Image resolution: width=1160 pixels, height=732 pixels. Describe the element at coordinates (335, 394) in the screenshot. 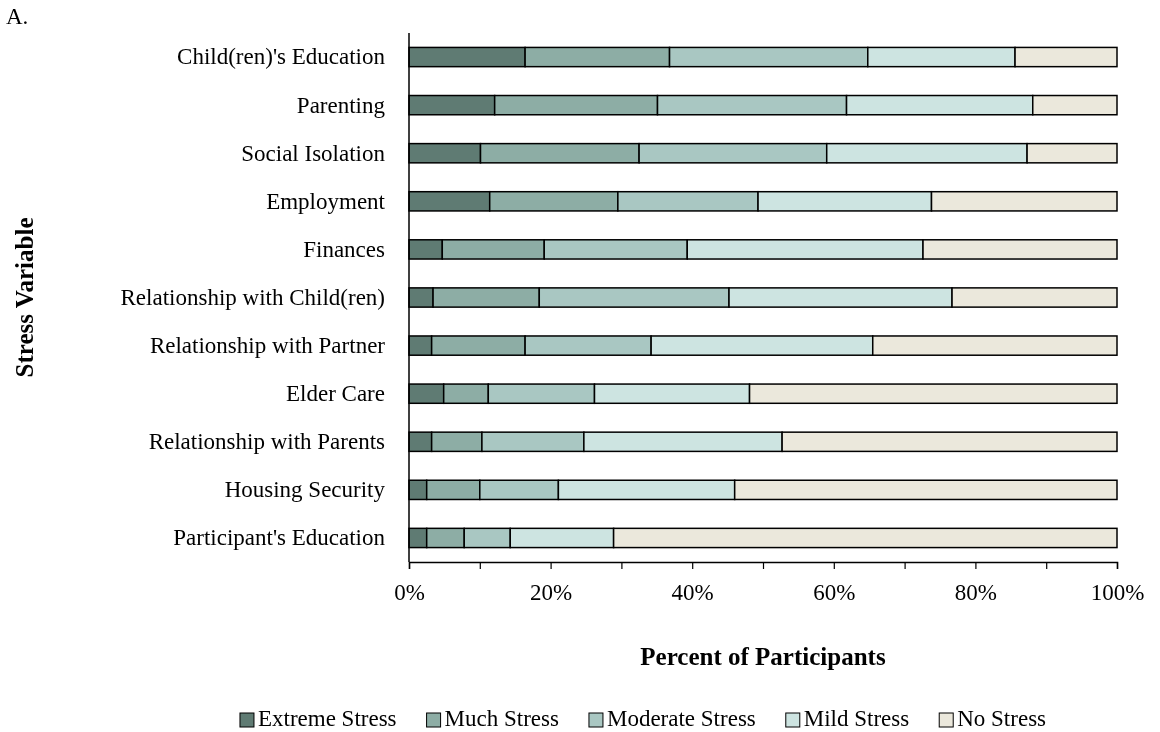

I see `y-tick-label: Elder Care` at that location.